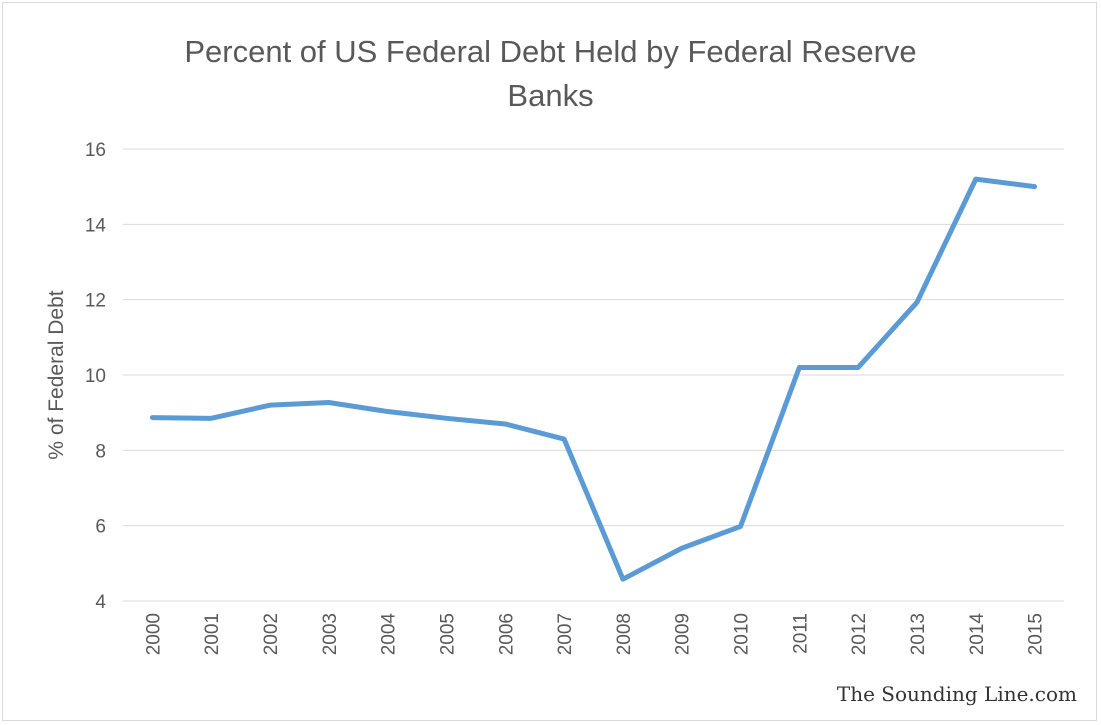 The image size is (1101, 725). Describe the element at coordinates (96, 225) in the screenshot. I see `y-tick-label: 14` at that location.